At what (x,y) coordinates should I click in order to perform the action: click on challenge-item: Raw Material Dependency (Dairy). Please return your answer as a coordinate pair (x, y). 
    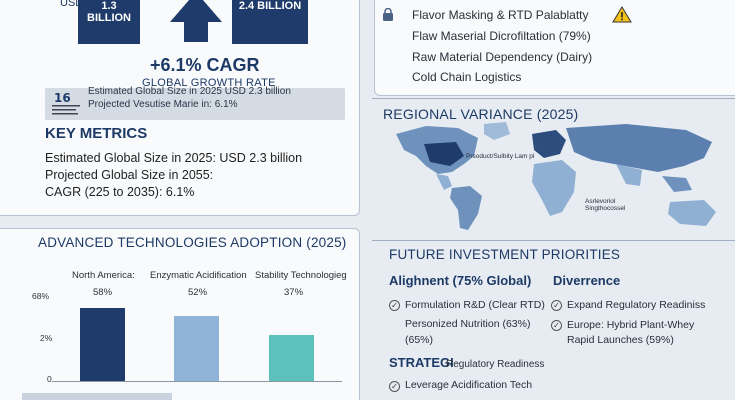
    Looking at the image, I should click on (502, 57).